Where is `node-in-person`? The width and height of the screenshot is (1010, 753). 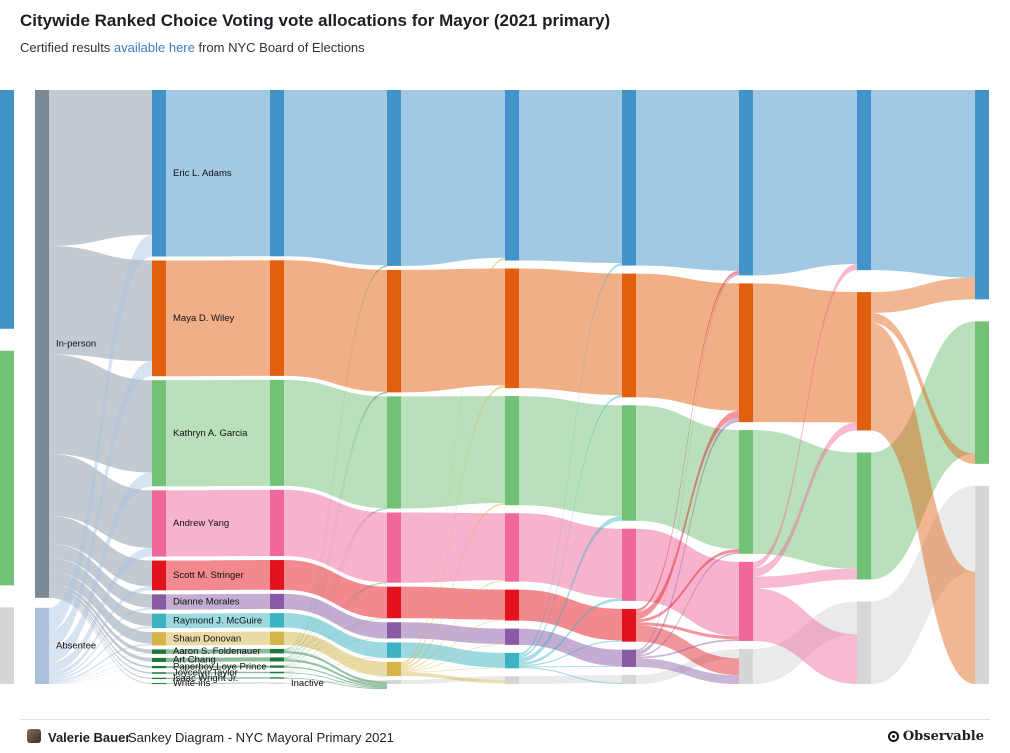
node-in-person is located at coordinates (42, 344).